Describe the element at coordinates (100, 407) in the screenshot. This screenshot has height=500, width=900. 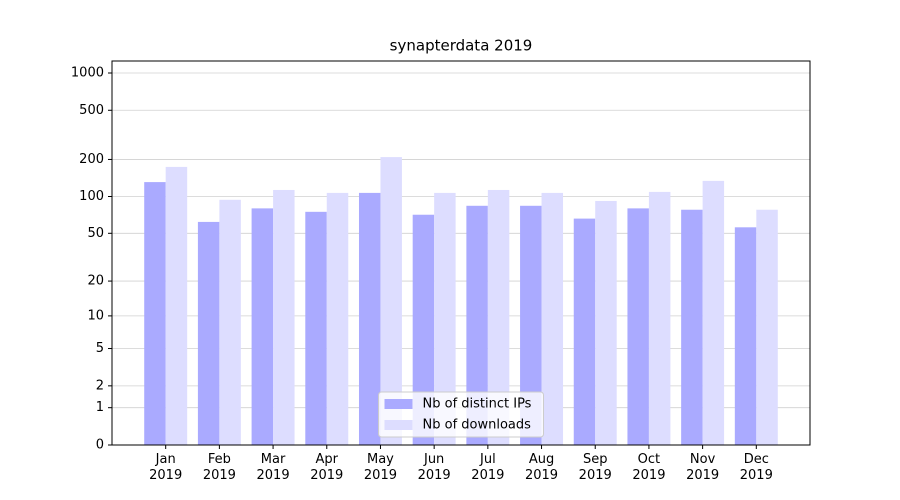
I see `y-tick-label: 1` at that location.